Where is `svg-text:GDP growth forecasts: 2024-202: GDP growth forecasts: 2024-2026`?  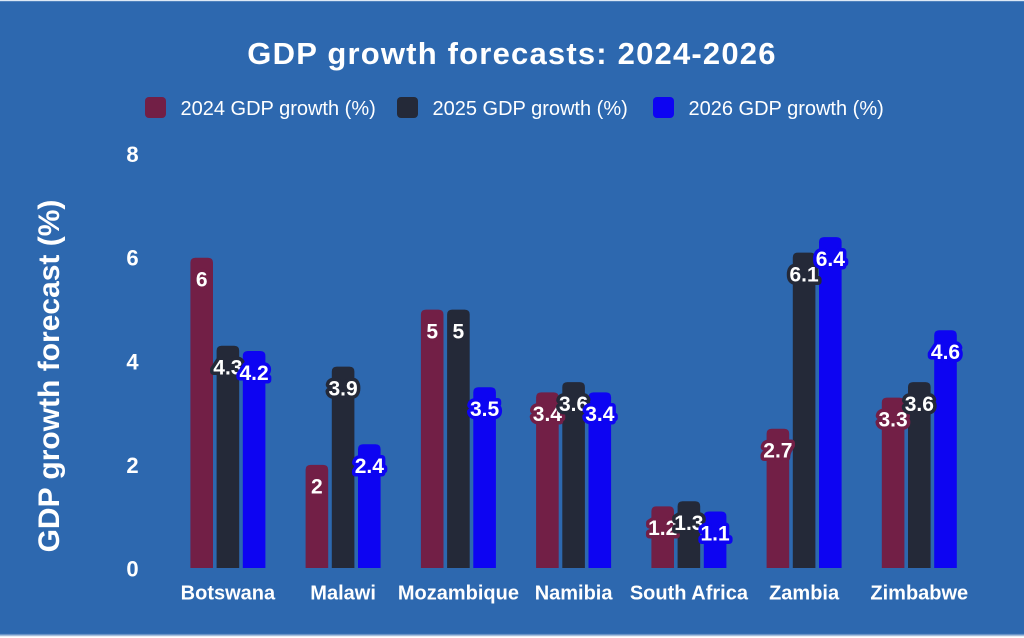 svg-text:GDP growth forecasts: 2024-202: GDP growth forecasts: 2024-2026 is located at coordinates (511, 53).